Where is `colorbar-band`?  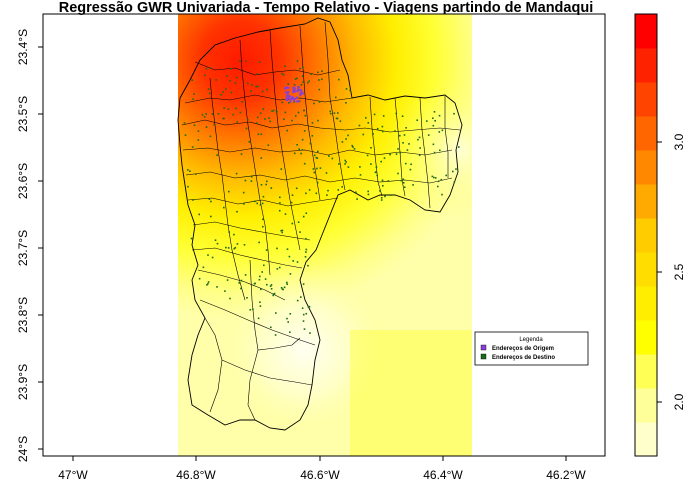
colorbar-band is located at coordinates (646, 235).